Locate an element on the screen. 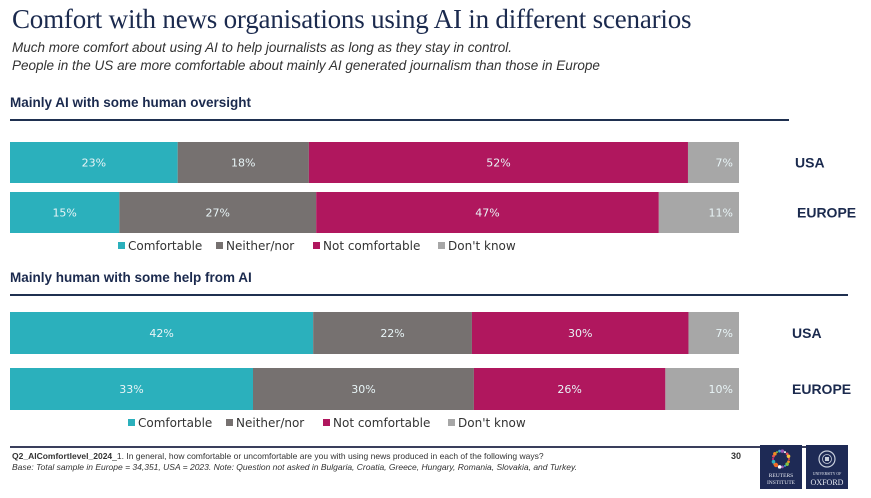 This screenshot has width=871, height=498. data-label-europe-not-comfortable: 26% is located at coordinates (569, 389).